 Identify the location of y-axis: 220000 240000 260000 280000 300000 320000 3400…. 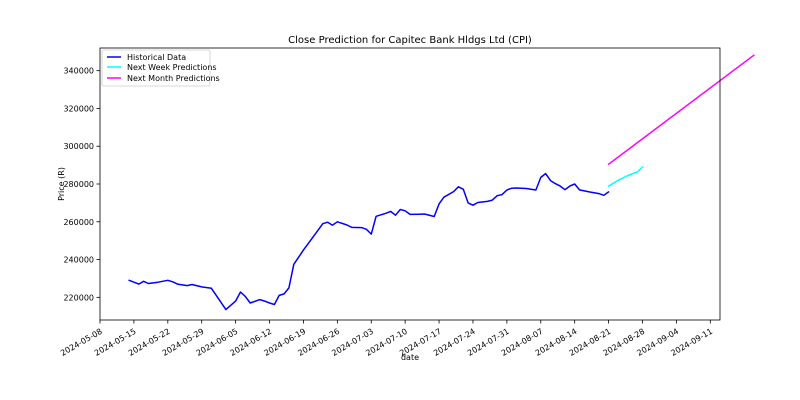
(81, 184).